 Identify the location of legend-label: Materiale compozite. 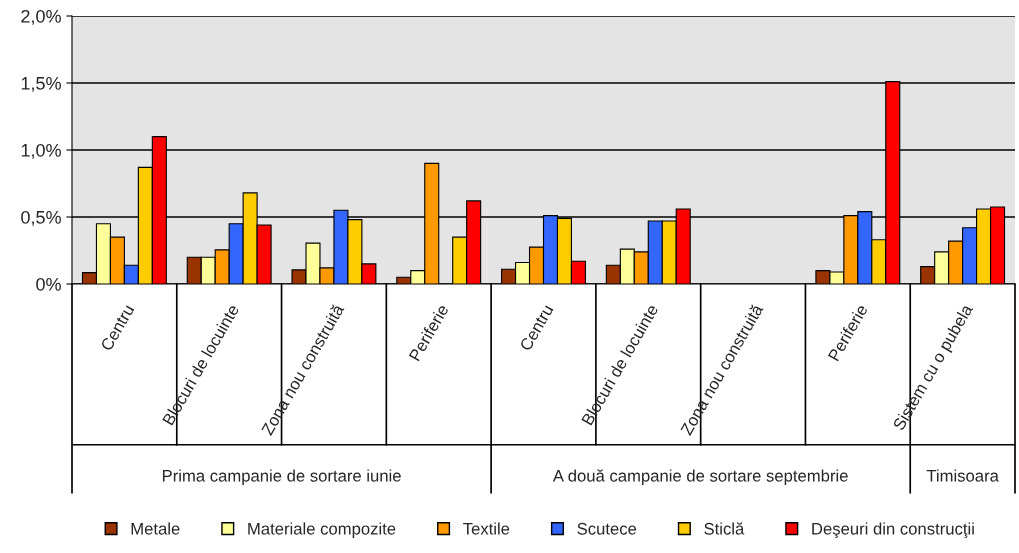
(322, 530).